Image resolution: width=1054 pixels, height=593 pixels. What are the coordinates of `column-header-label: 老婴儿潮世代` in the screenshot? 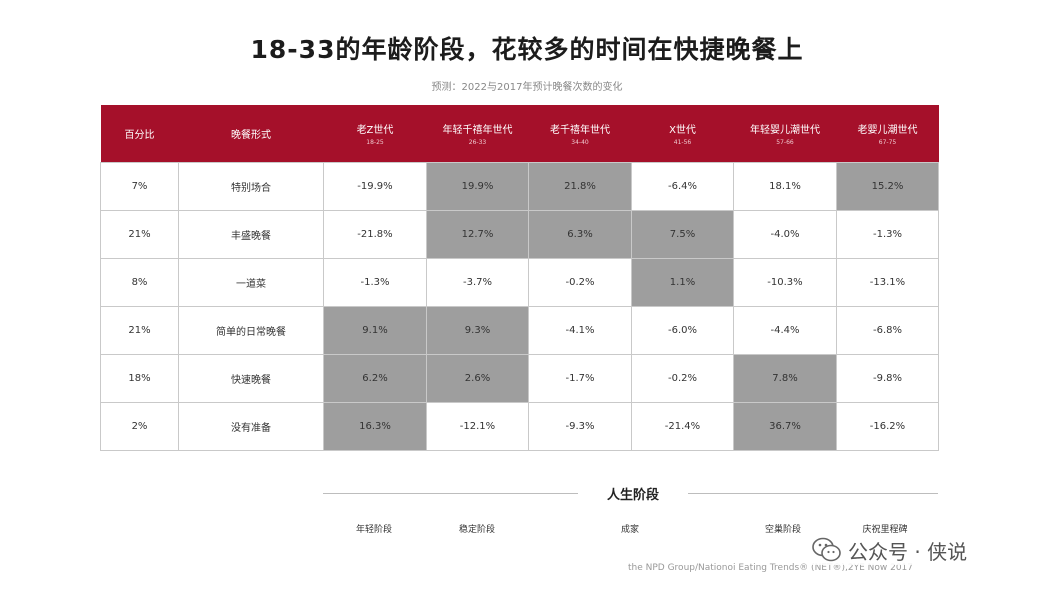 It's located at (887, 130).